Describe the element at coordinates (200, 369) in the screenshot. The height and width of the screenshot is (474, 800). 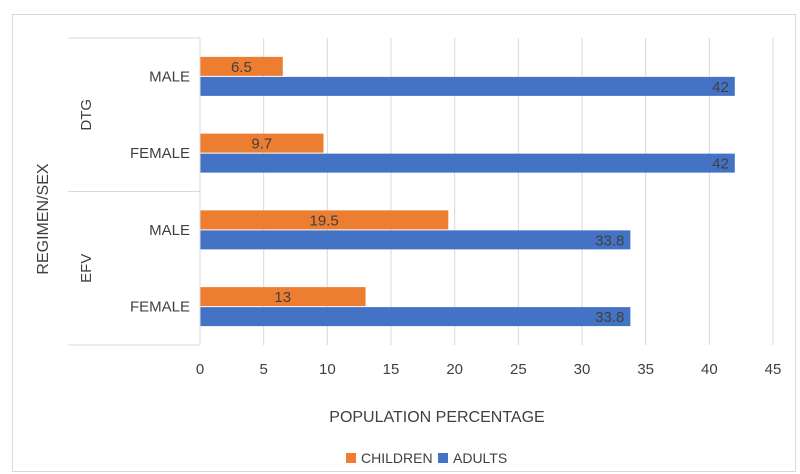
I see `x-tick-label: 0` at that location.